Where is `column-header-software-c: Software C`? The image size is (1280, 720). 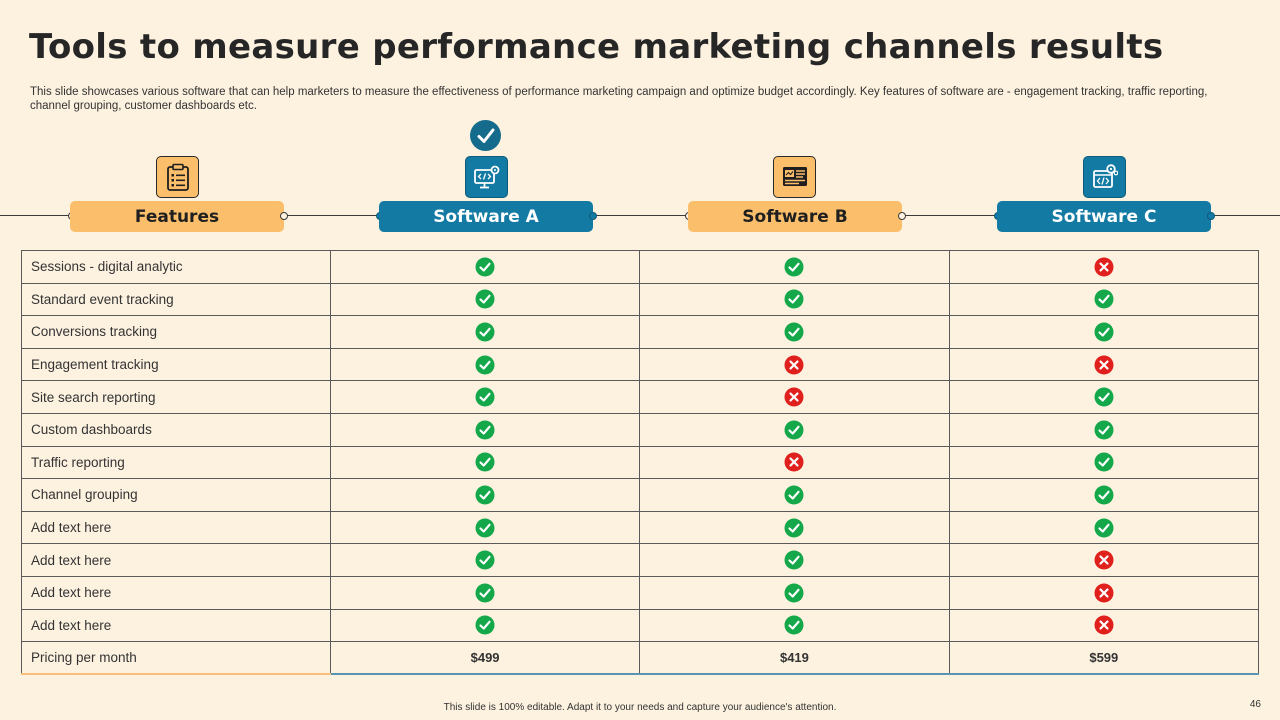 column-header-software-c: Software C is located at coordinates (1104, 216).